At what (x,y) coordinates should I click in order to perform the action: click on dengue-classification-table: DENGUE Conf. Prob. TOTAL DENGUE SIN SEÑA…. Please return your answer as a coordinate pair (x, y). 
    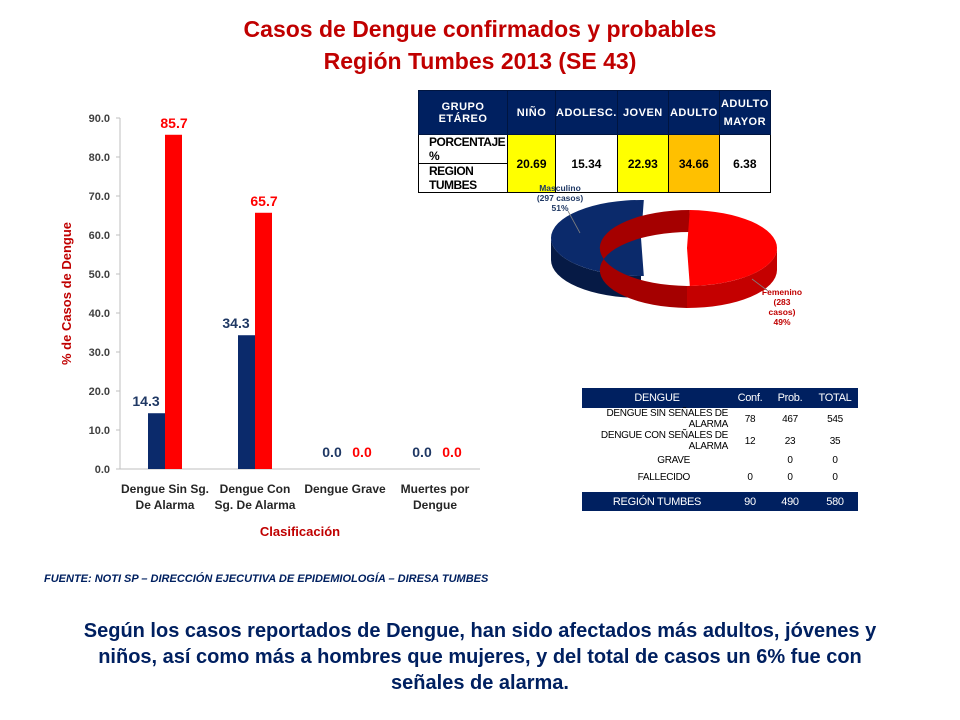
    Looking at the image, I should click on (720, 449).